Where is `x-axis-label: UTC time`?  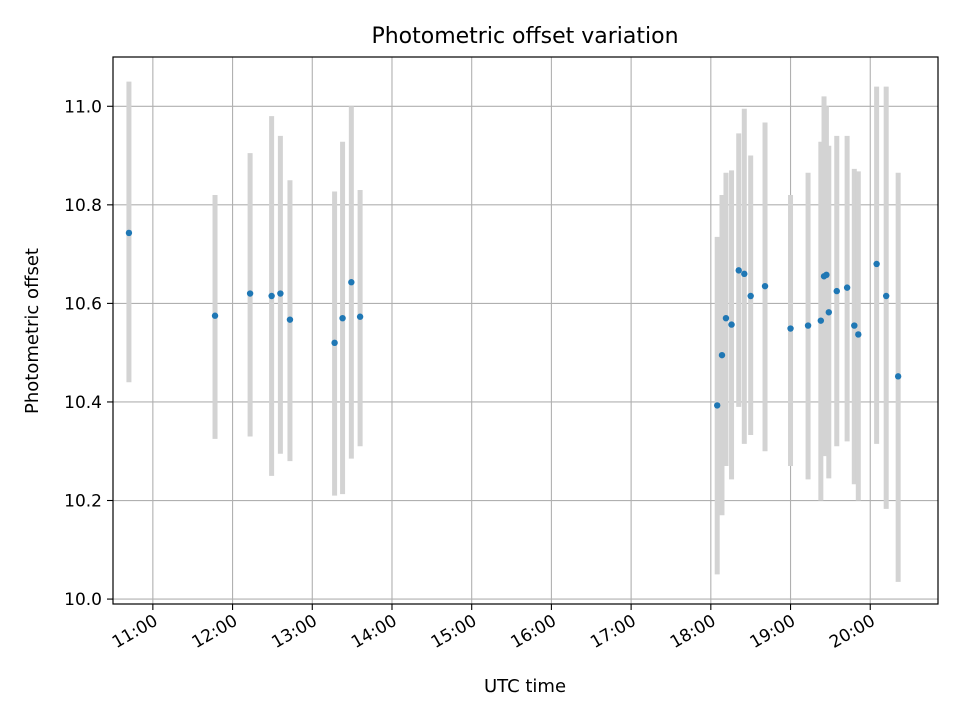 x-axis-label: UTC time is located at coordinates (525, 686).